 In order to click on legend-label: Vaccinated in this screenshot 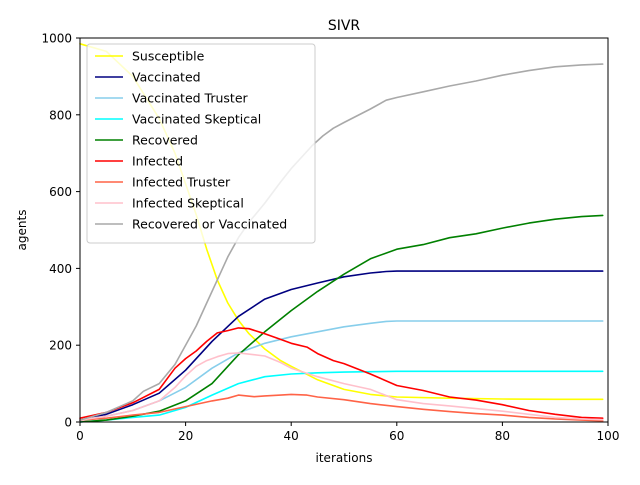, I will do `click(166, 77)`.